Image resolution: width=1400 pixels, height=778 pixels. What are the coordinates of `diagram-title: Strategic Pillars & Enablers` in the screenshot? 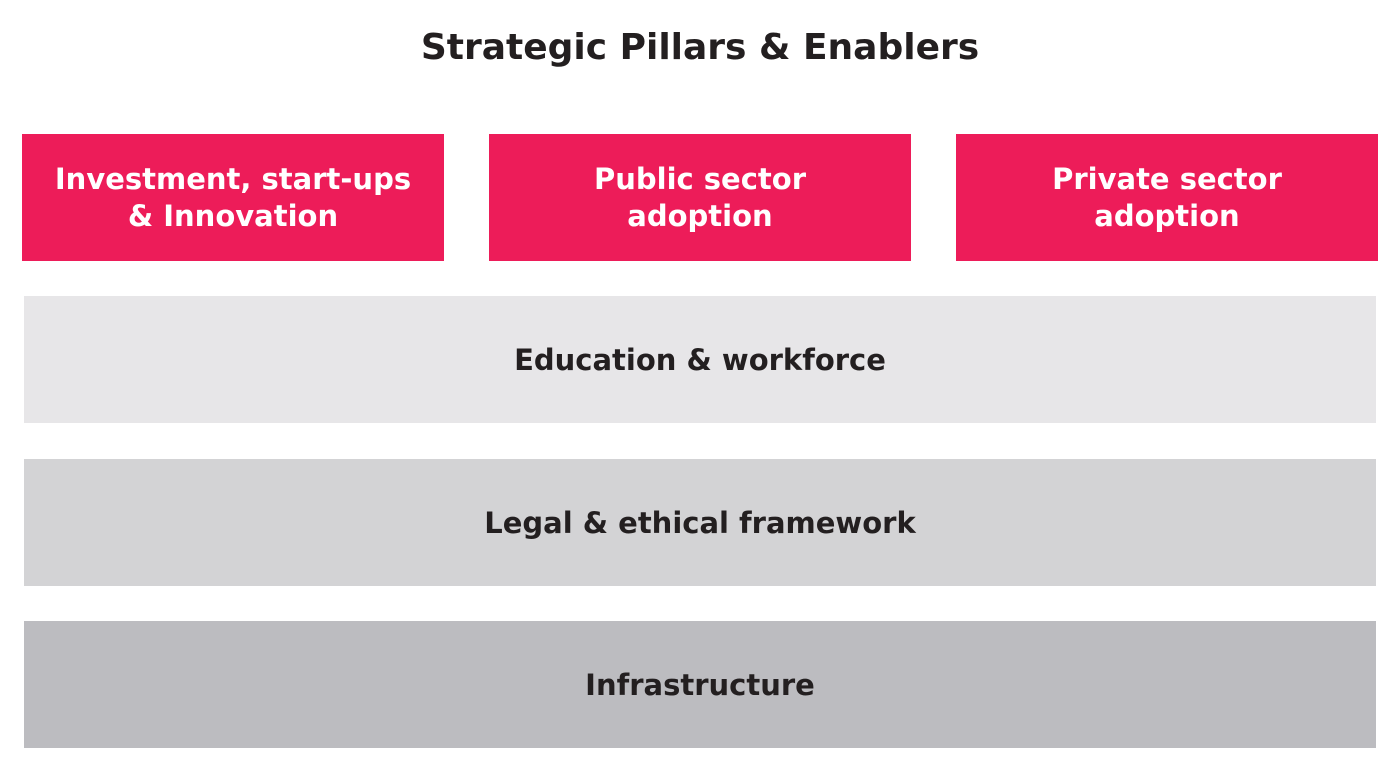 It's located at (700, 47).